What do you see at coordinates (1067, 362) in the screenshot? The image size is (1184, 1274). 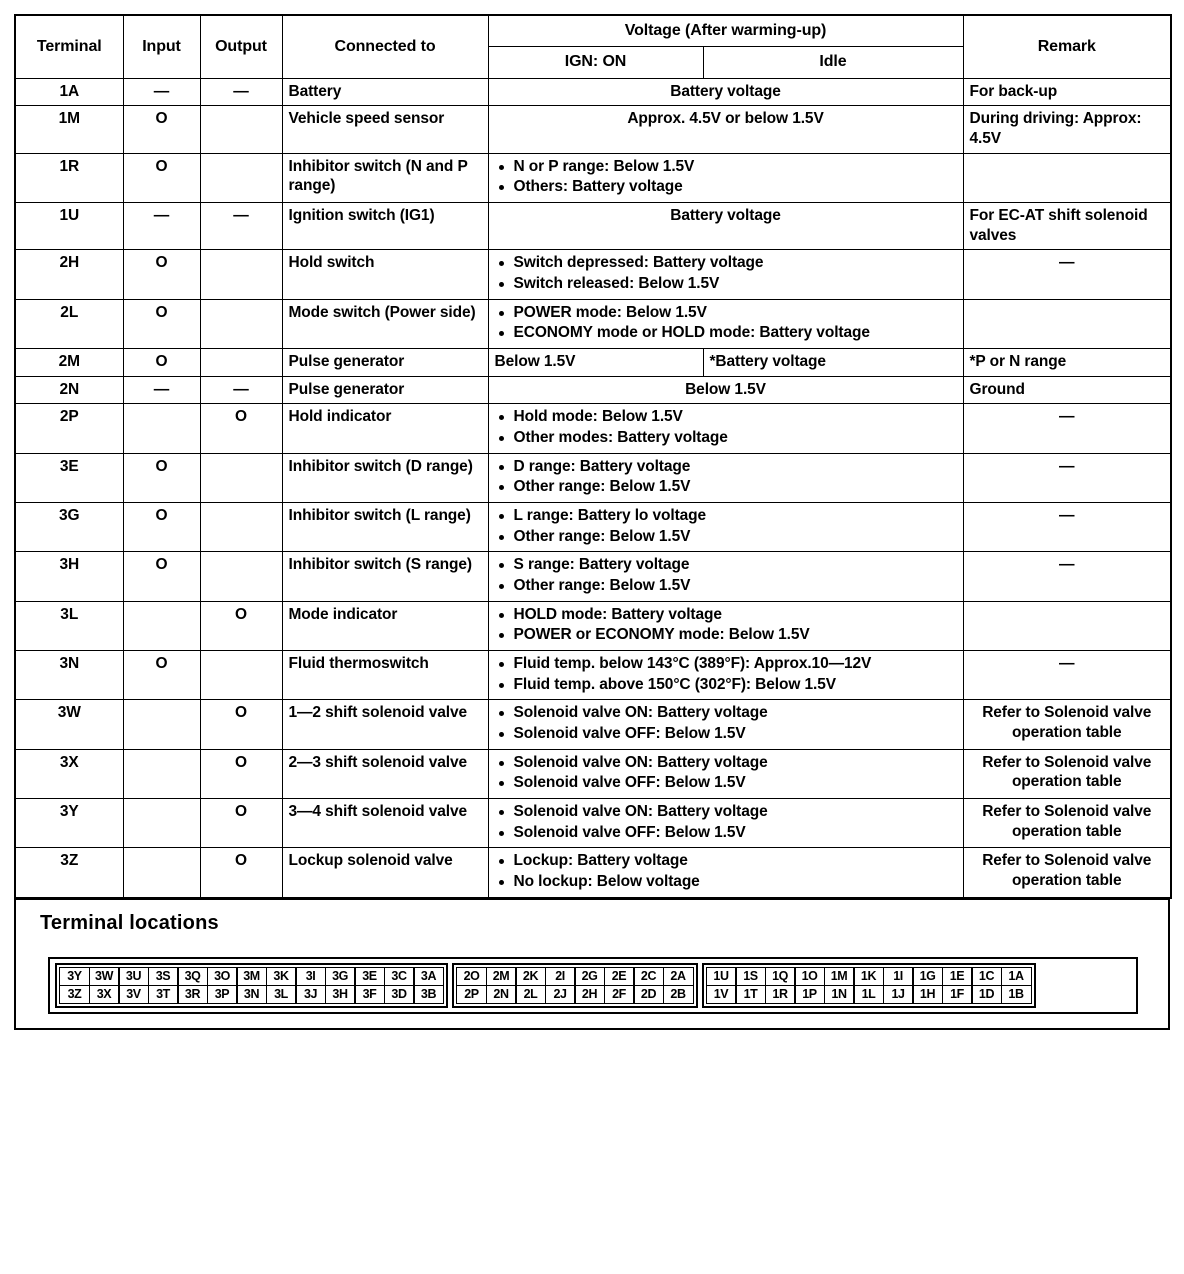 I see `cell-remark: *P or N range` at bounding box center [1067, 362].